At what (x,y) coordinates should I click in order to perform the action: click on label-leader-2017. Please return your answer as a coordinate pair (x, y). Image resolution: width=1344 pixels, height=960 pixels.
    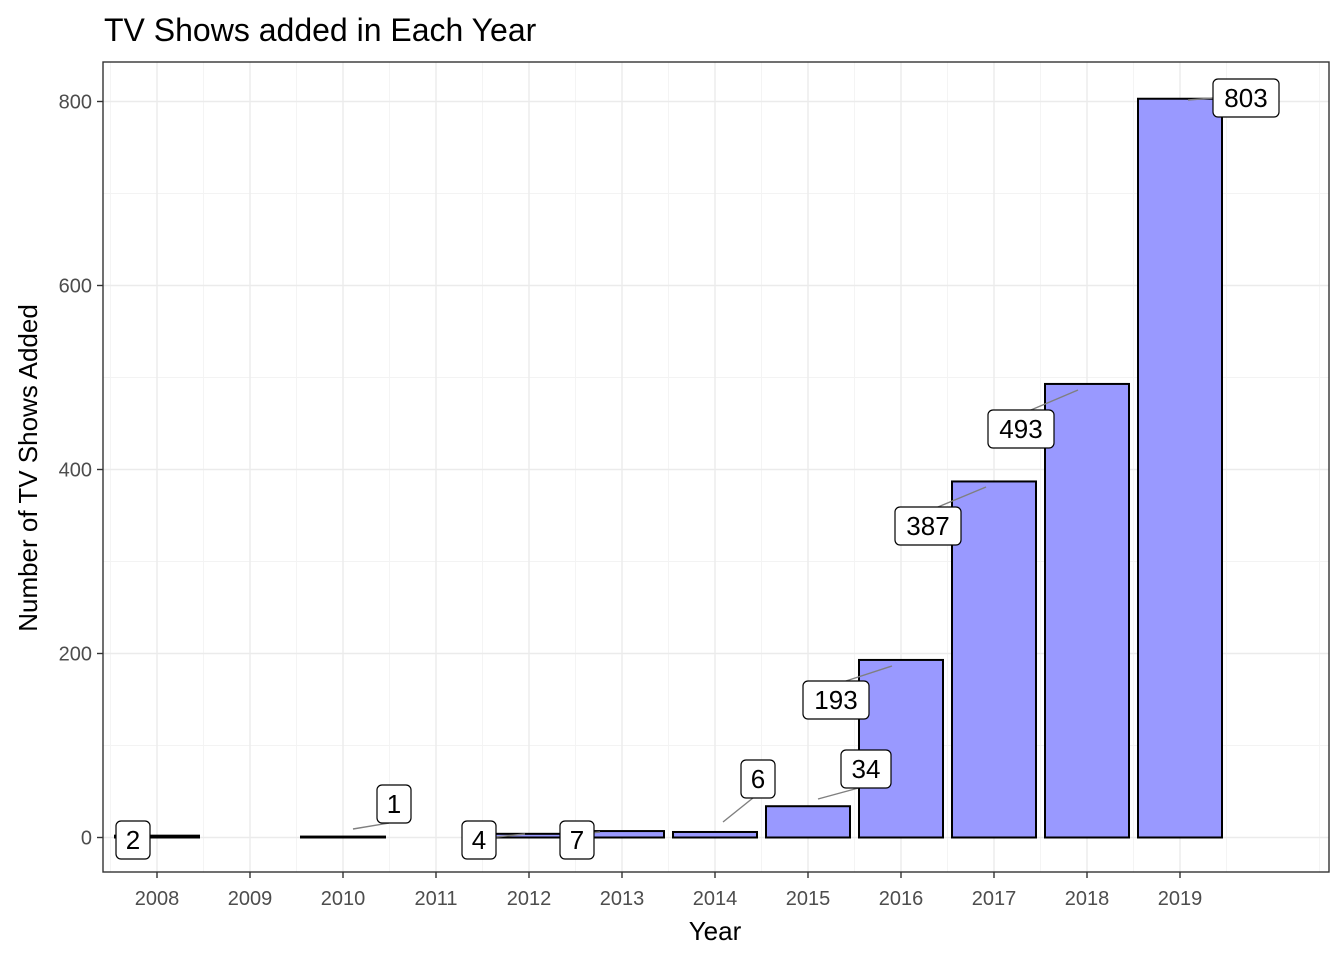
    Looking at the image, I should click on (962, 497).